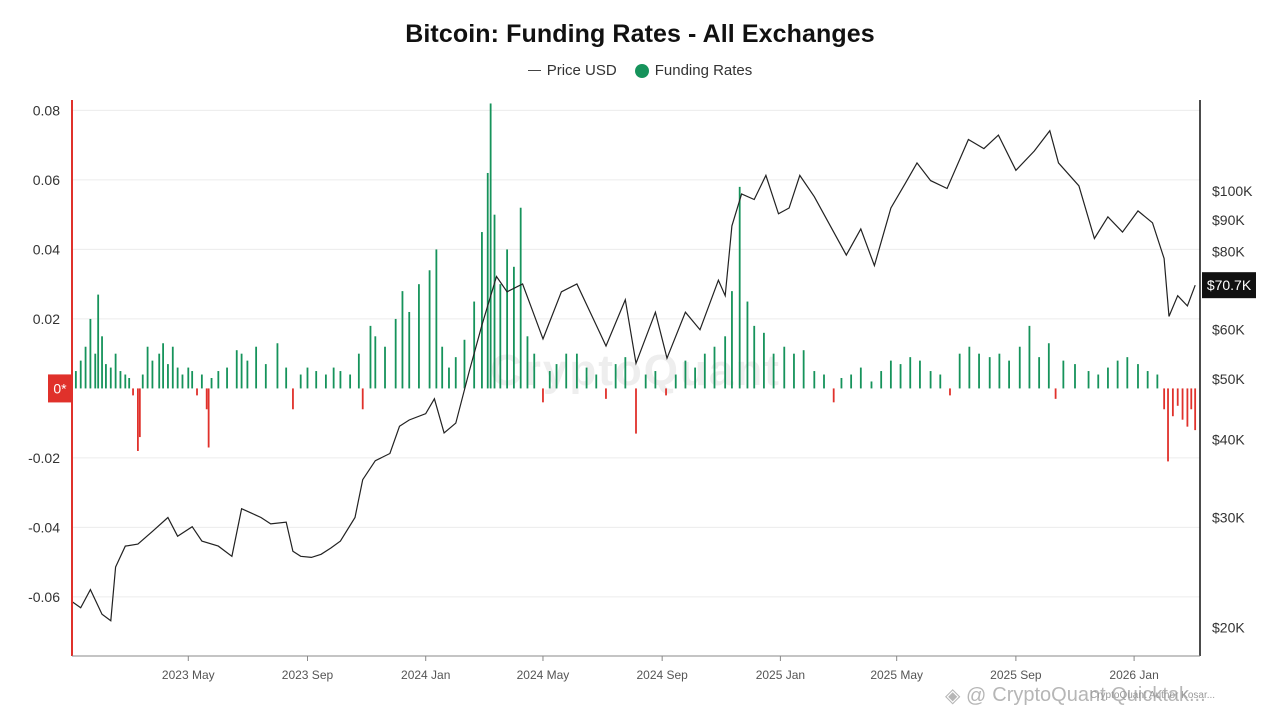  Describe the element at coordinates (693, 70) in the screenshot. I see `legend-item-funding: Funding Rates` at that location.